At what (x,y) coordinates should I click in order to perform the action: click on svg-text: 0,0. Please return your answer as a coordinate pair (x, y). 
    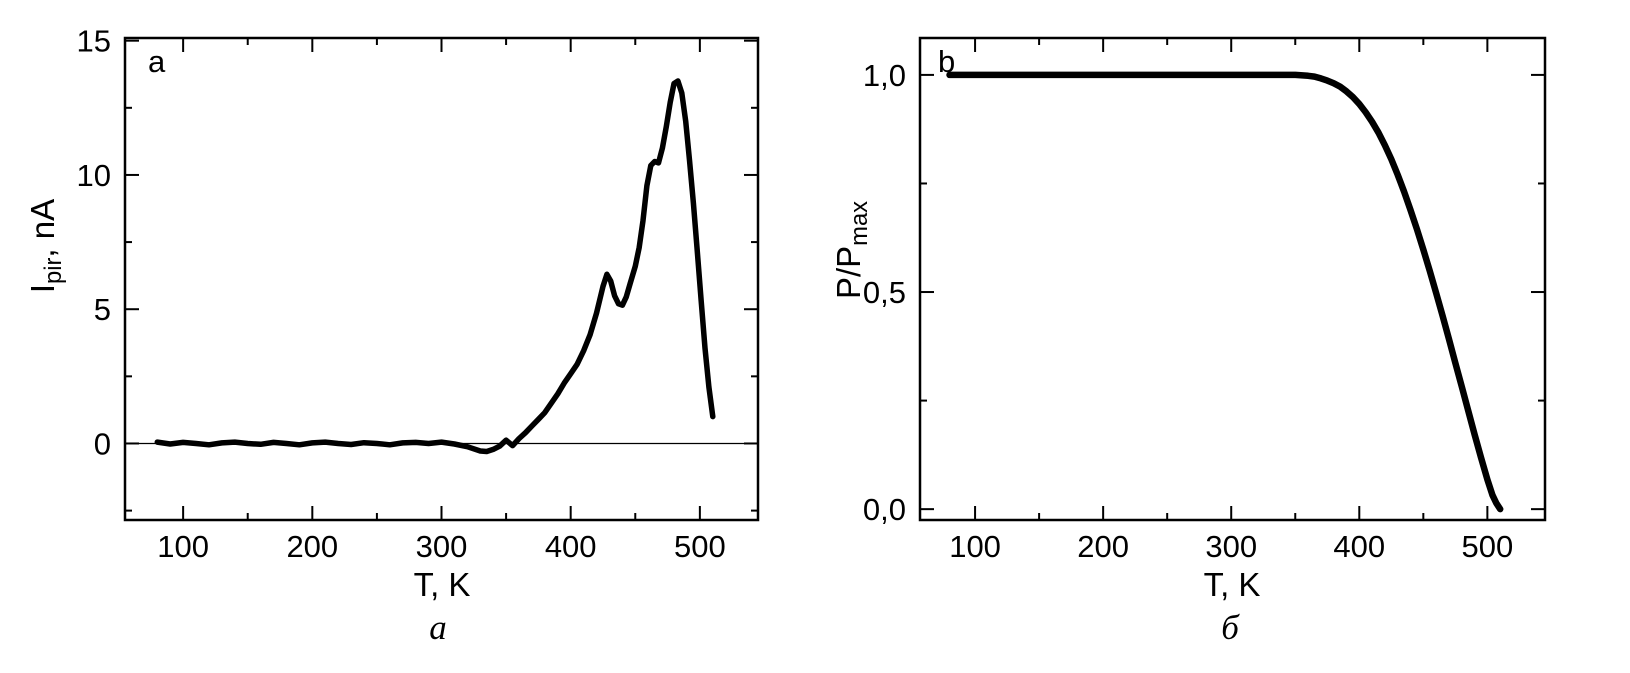
    Looking at the image, I should click on (884, 509).